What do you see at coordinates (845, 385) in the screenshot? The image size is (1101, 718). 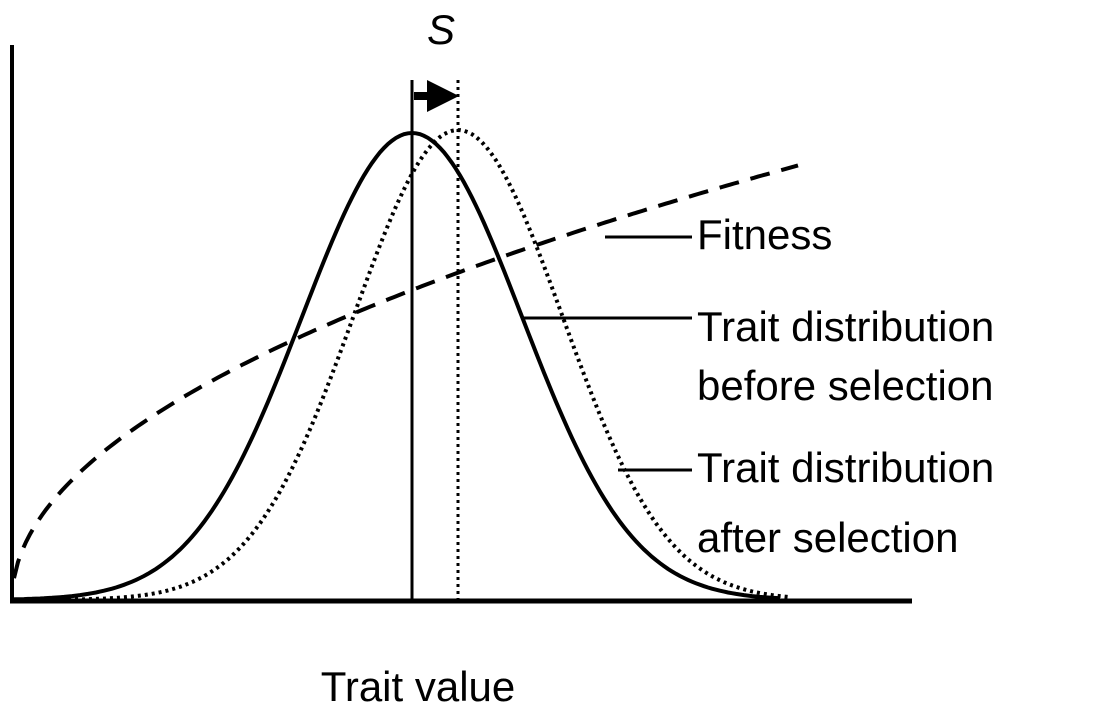 I see `label: before selection` at bounding box center [845, 385].